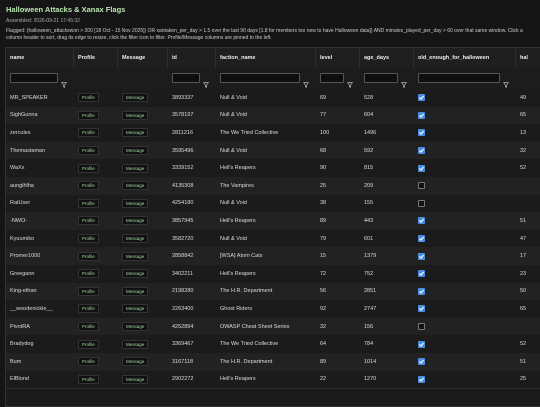 This screenshot has height=407, width=540. Describe the element at coordinates (183, 150) in the screenshot. I see `id-cell: 3595496` at that location.